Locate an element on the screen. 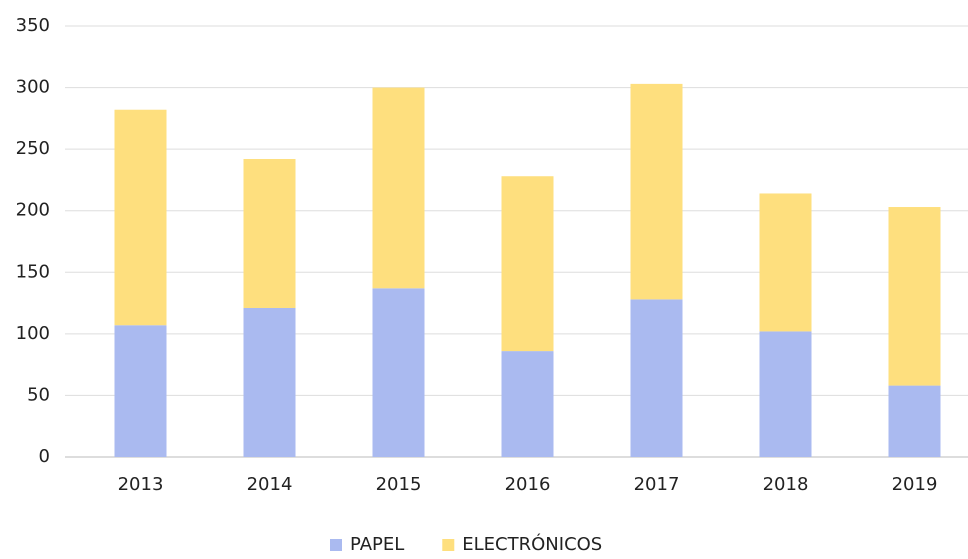 The height and width of the screenshot is (559, 968). y-tick-label: 50 is located at coordinates (38, 394).